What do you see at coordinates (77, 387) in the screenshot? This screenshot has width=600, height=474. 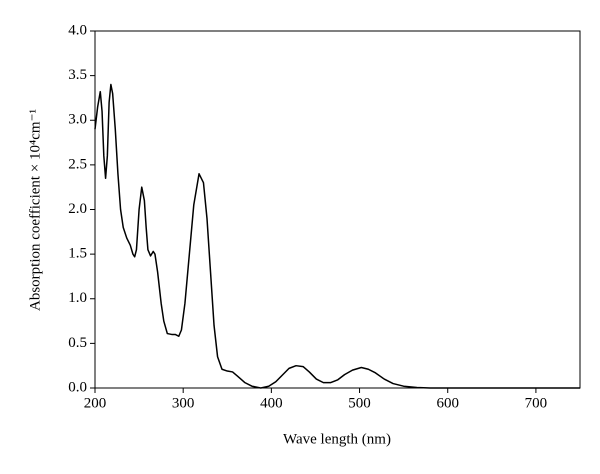 I see `y-tick-label: 0.0` at bounding box center [77, 387].